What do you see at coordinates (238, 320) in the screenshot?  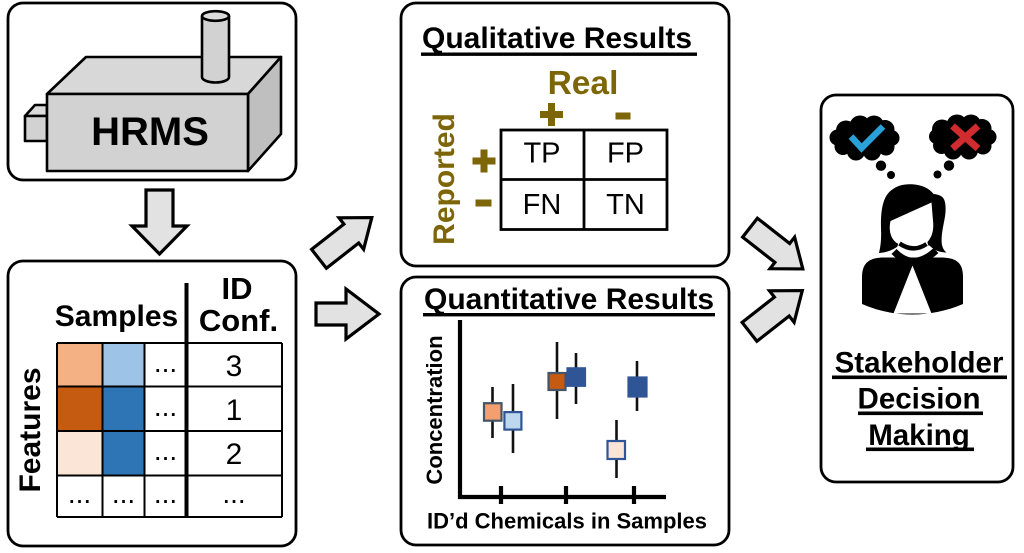 I see `svg-text: Conf.` at bounding box center [238, 320].